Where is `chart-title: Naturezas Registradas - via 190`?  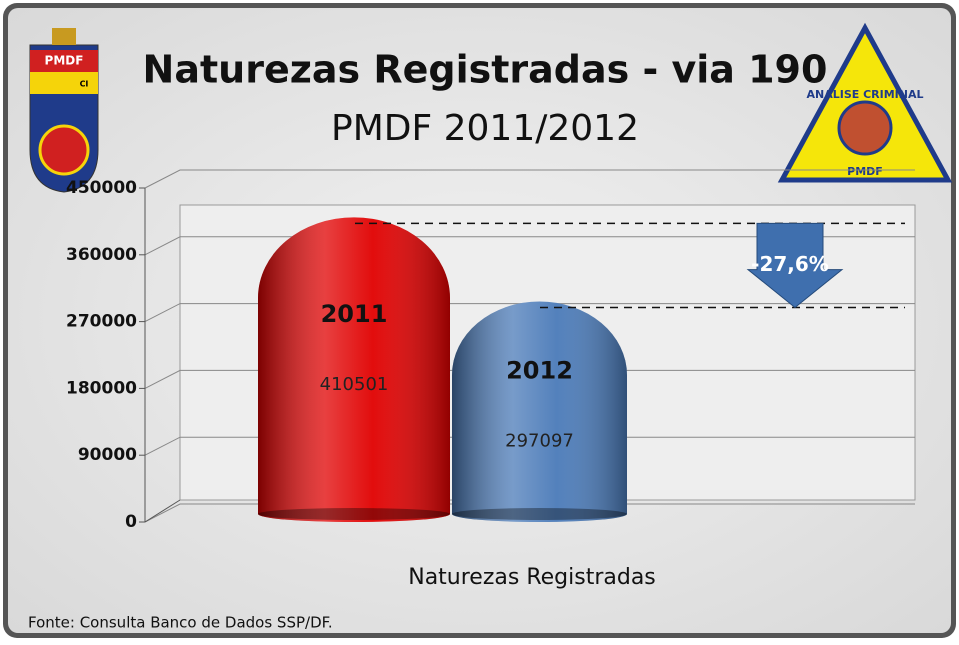
chart-title: Naturezas Registradas - via 190 is located at coordinates (485, 70).